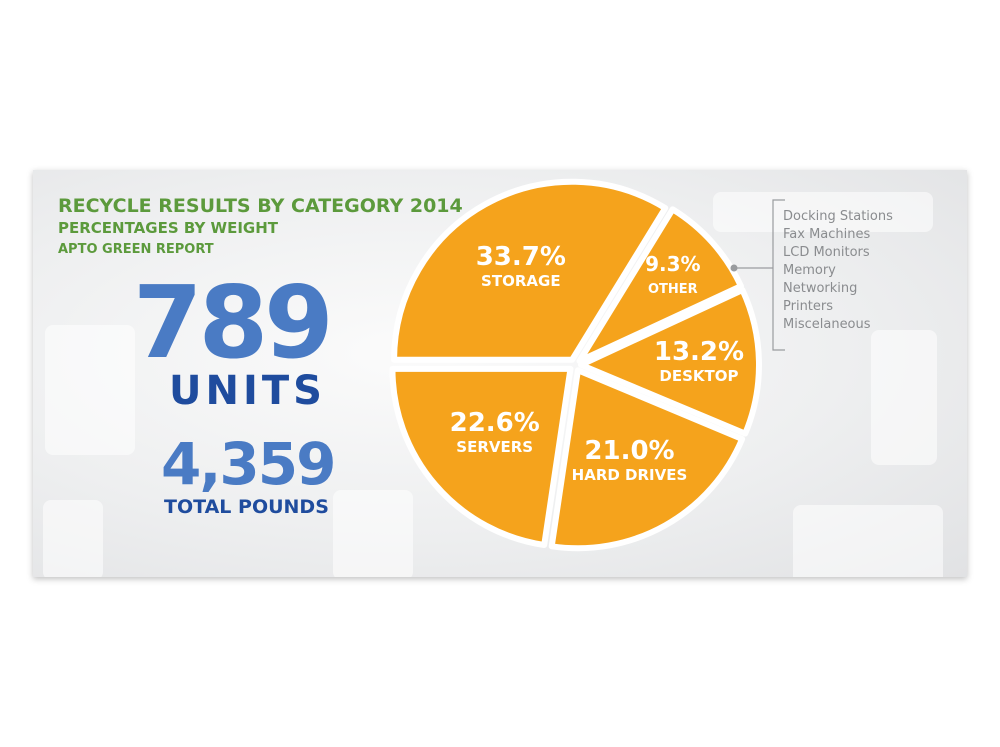  What do you see at coordinates (247, 391) in the screenshot?
I see `units-label: UNITS` at bounding box center [247, 391].